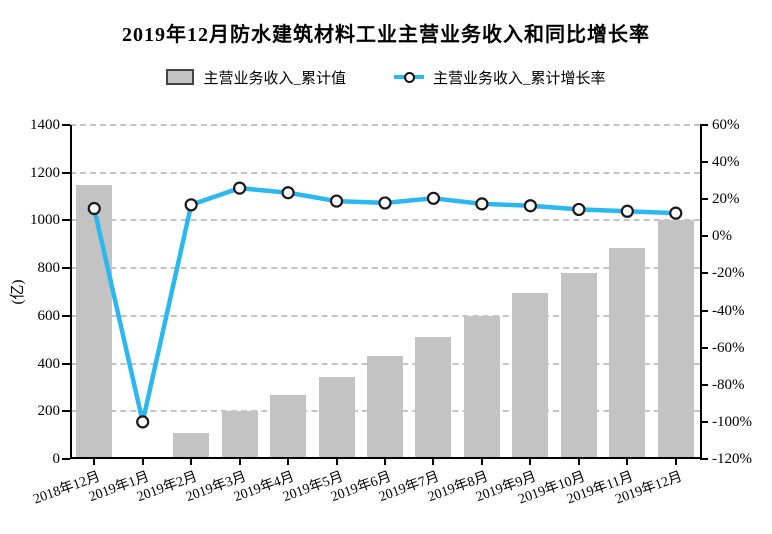 The width and height of the screenshot is (772, 534). What do you see at coordinates (274, 78) in the screenshot?
I see `legend-label-revenue: 主营业务收入_累计值` at bounding box center [274, 78].